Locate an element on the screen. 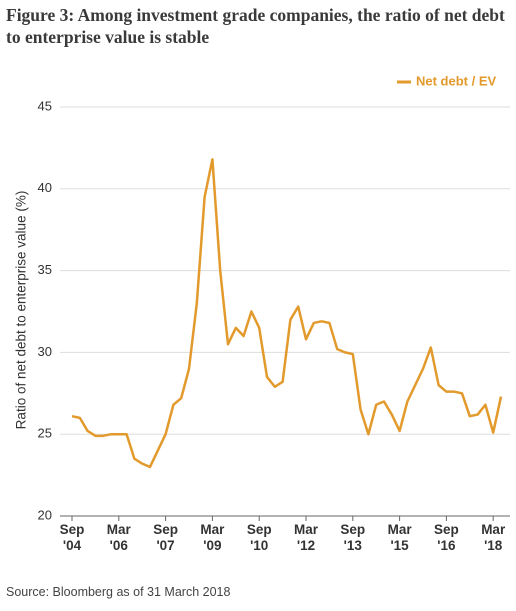  x-tick-label: Mar '15 is located at coordinates (400, 537).